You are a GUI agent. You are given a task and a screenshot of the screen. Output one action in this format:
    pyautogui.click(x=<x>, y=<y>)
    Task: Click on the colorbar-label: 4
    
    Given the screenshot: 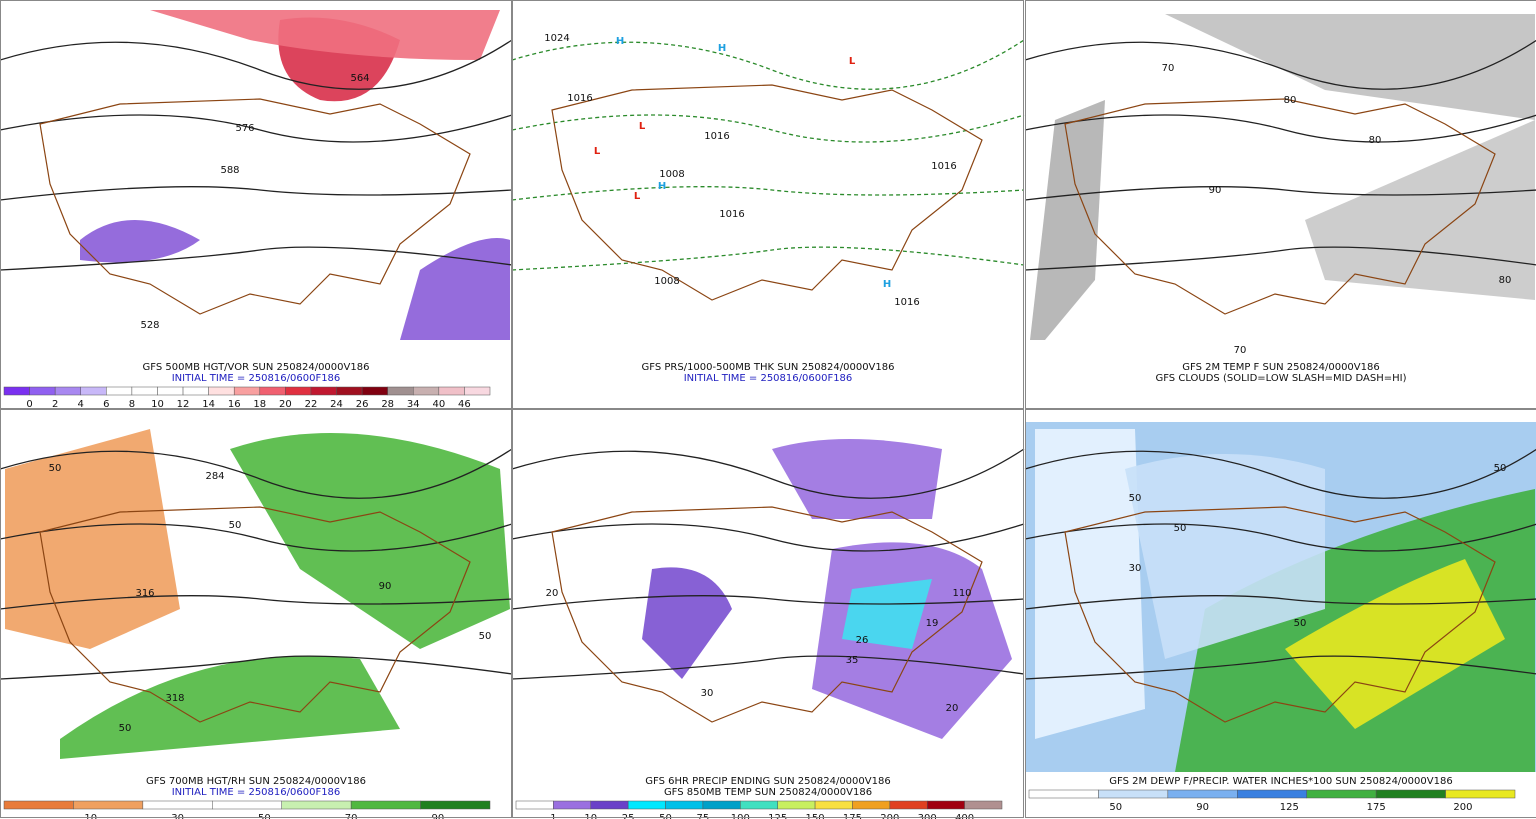 What is the action you would take?
    pyautogui.click(x=81, y=404)
    